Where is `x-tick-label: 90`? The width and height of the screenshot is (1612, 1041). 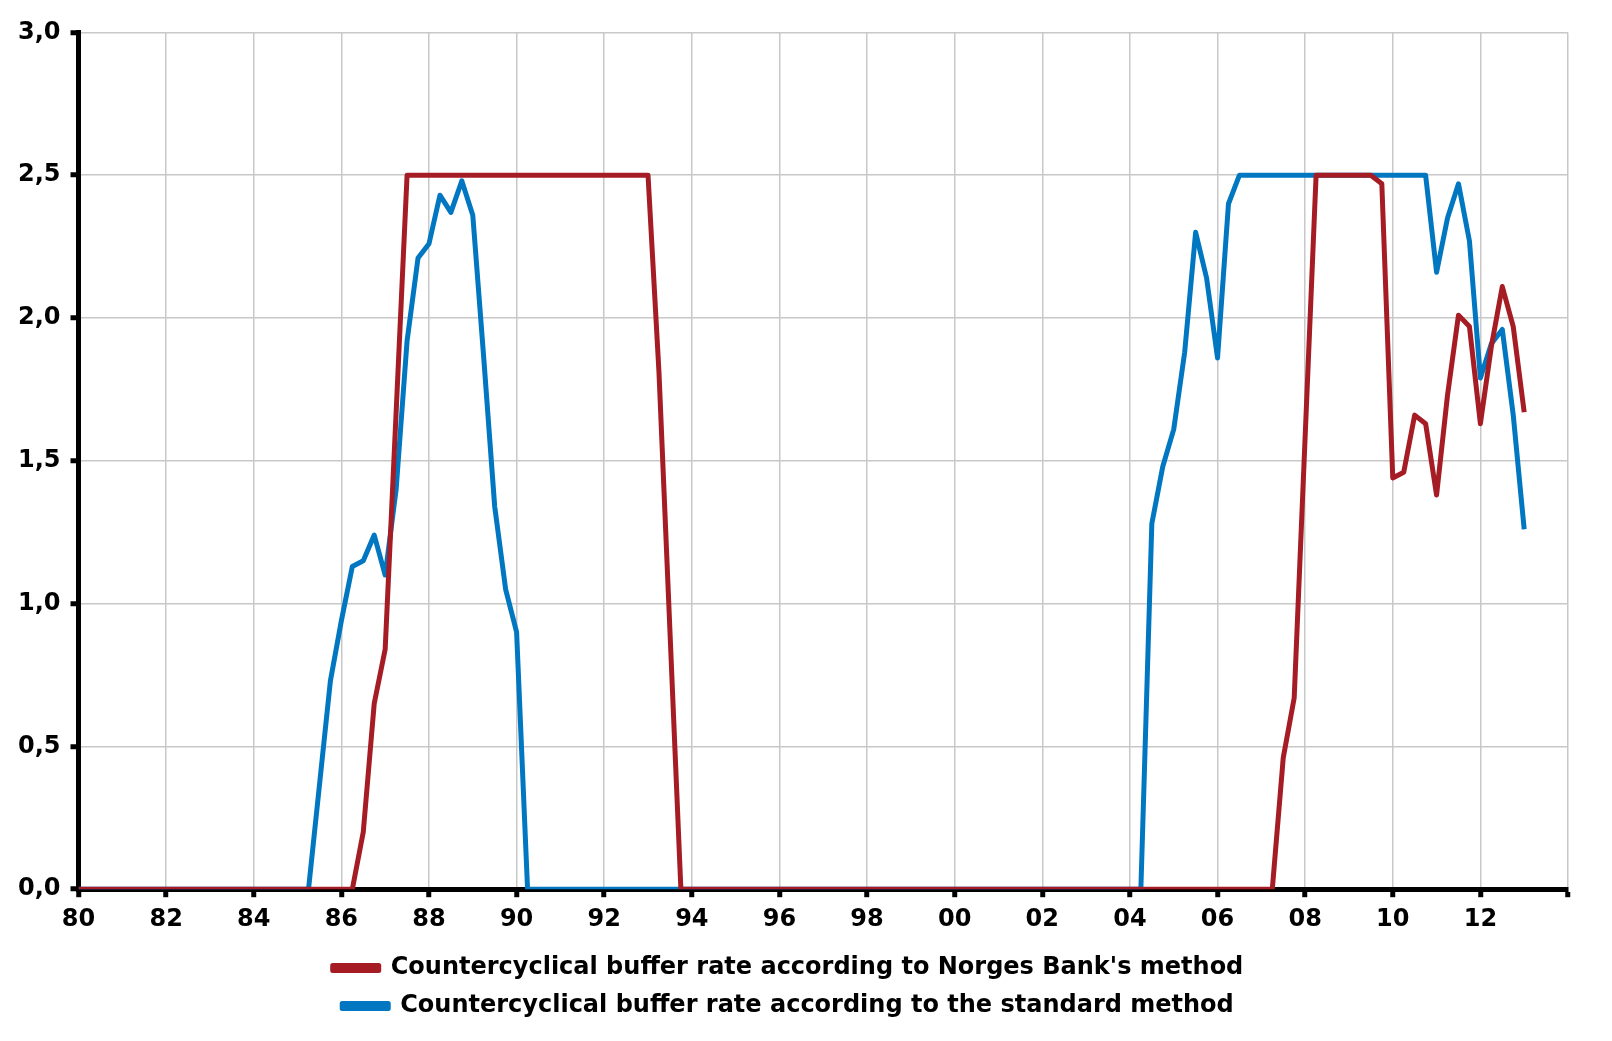 x-tick-label: 90 is located at coordinates (516, 917).